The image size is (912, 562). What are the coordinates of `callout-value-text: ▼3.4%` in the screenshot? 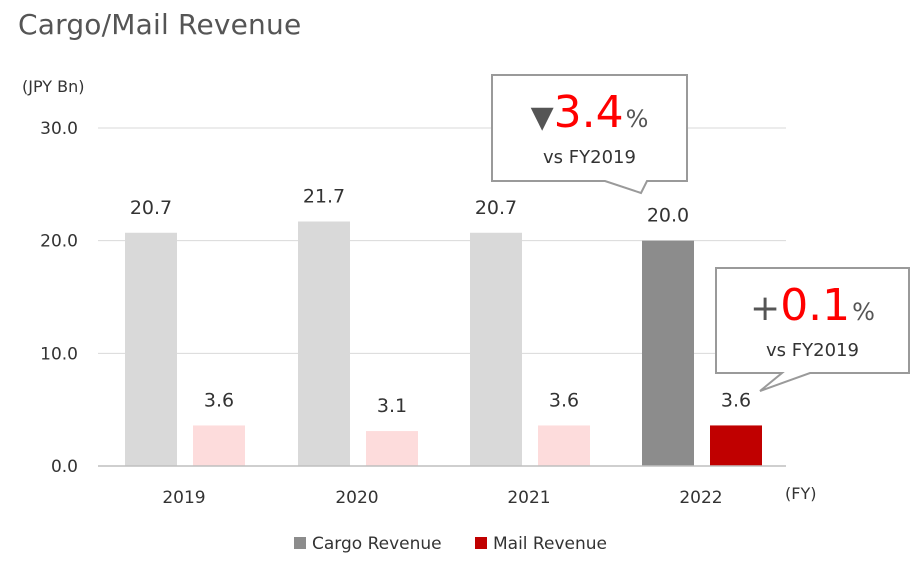 It's located at (590, 112).